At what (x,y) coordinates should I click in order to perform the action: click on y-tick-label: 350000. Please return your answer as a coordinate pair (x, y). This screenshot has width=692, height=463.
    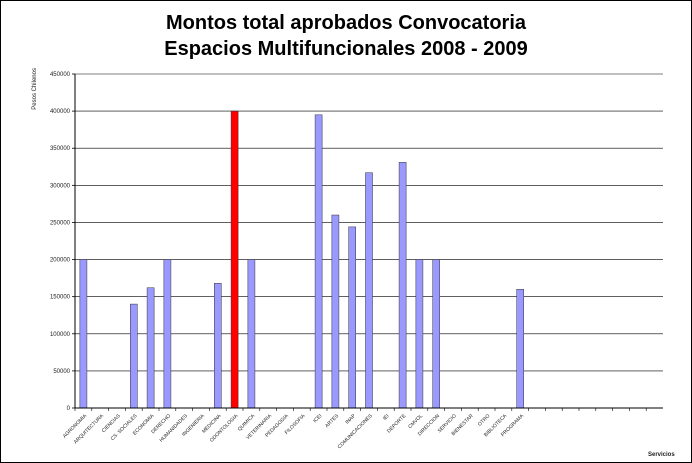
    Looking at the image, I should click on (60, 149).